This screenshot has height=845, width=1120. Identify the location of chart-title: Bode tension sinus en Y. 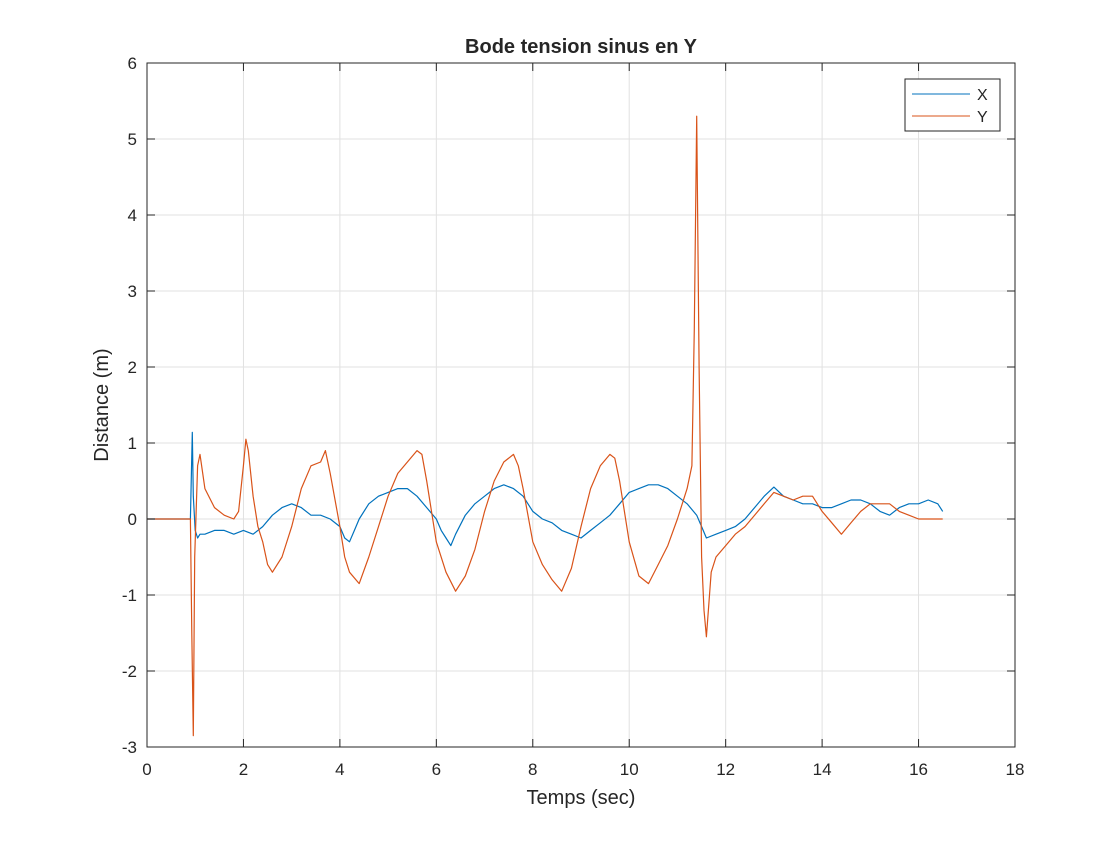
(581, 47).